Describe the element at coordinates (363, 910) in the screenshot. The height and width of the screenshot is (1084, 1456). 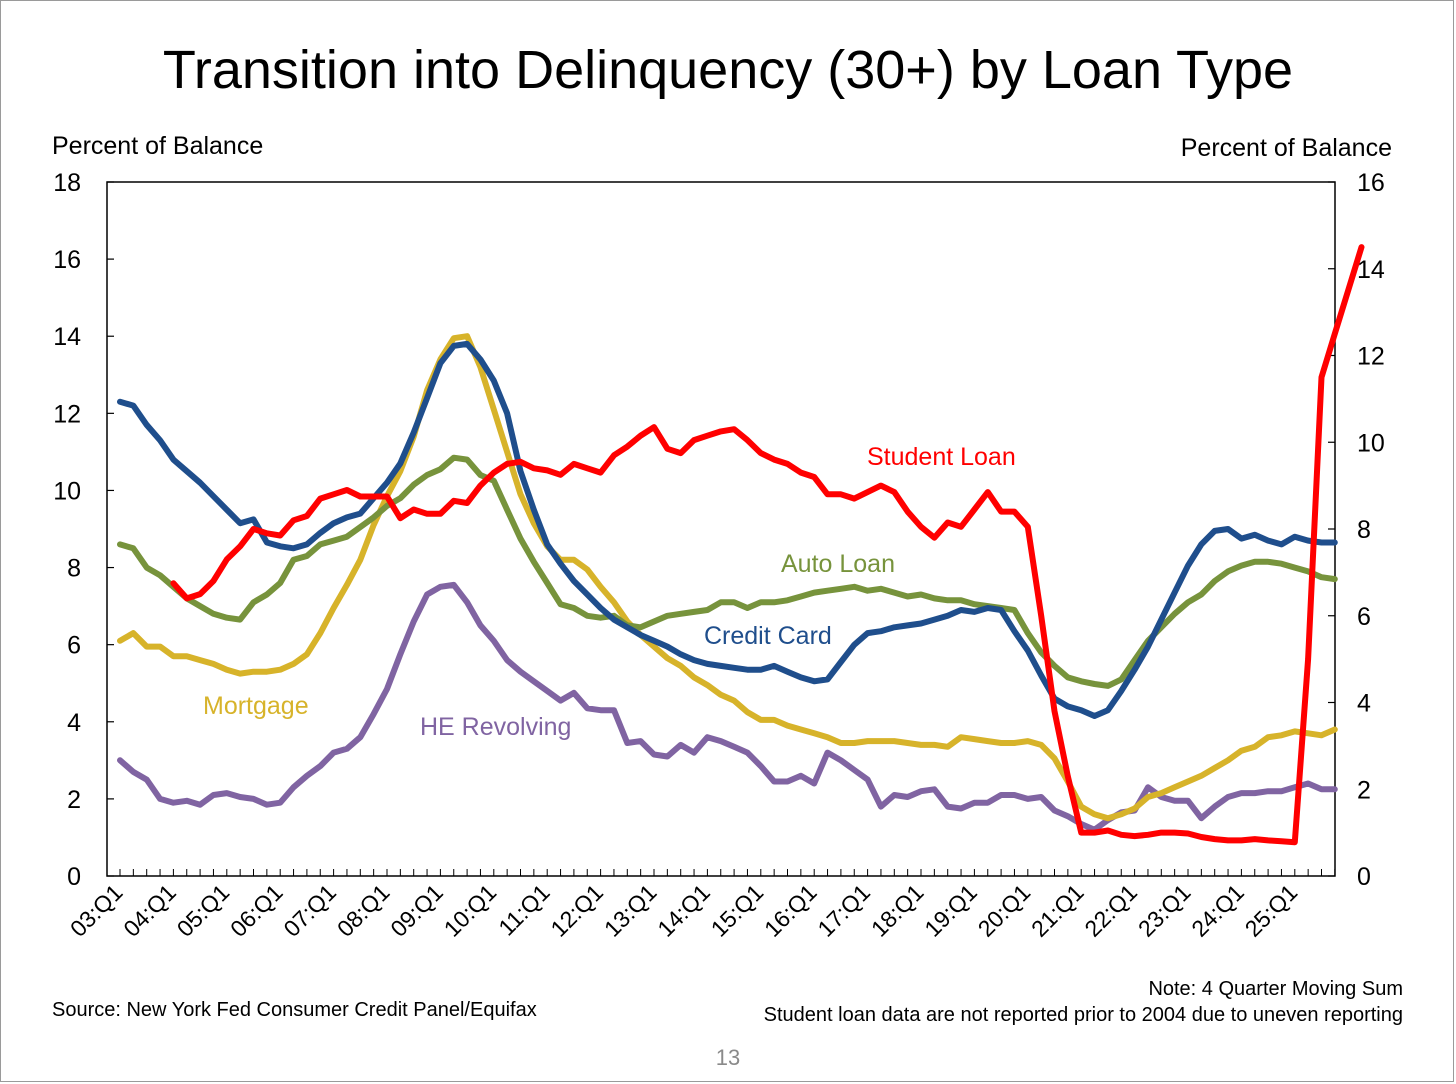
I see `x-tick-label: 08:Q1` at that location.